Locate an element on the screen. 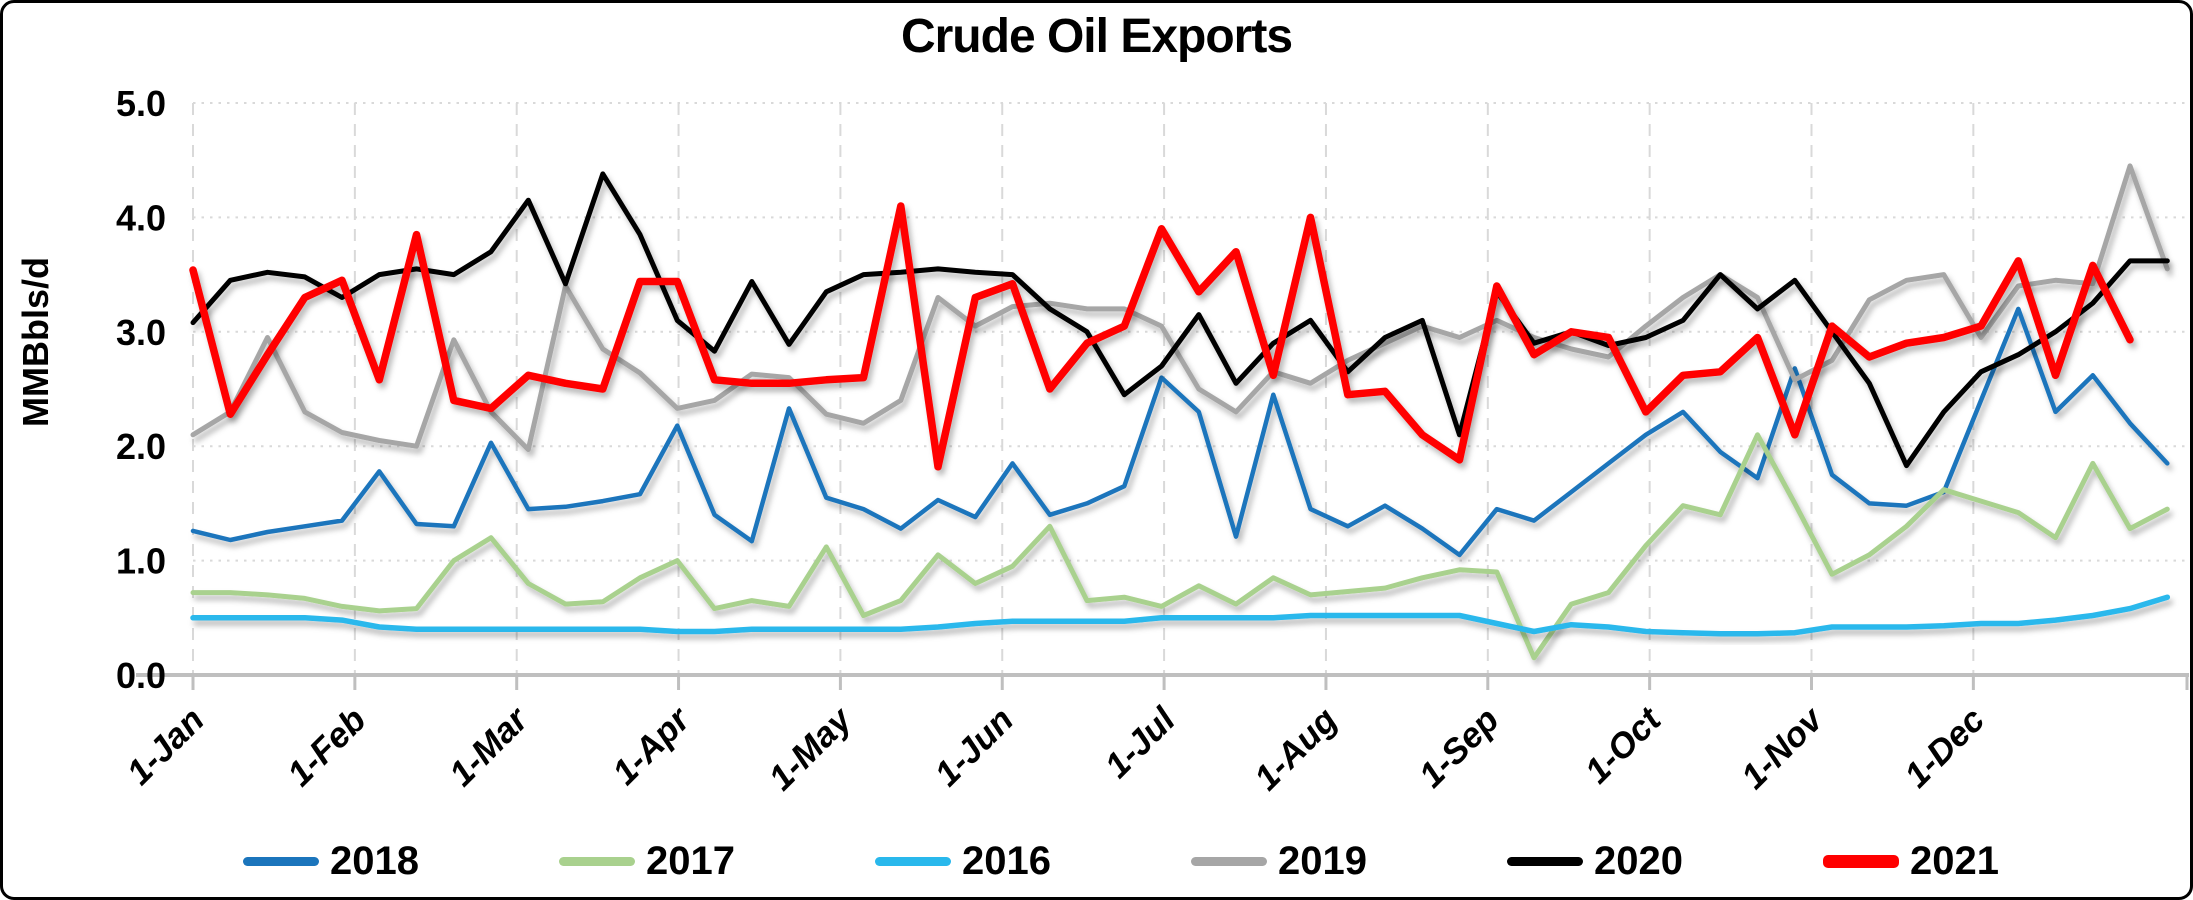 The width and height of the screenshot is (2193, 900). legend-label: 2020 is located at coordinates (1638, 861).